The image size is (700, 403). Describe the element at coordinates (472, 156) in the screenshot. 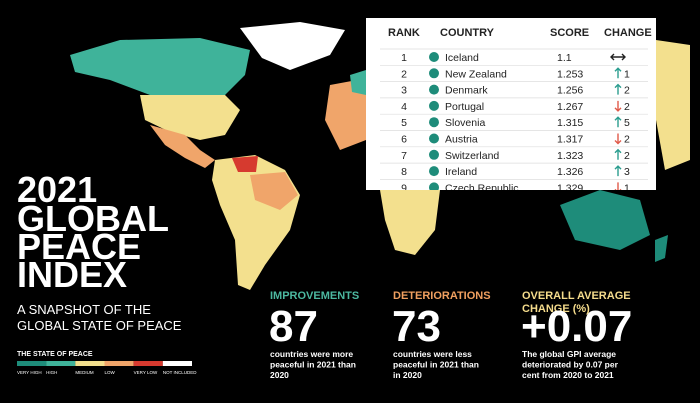

I see `country: Switzerland` at that location.